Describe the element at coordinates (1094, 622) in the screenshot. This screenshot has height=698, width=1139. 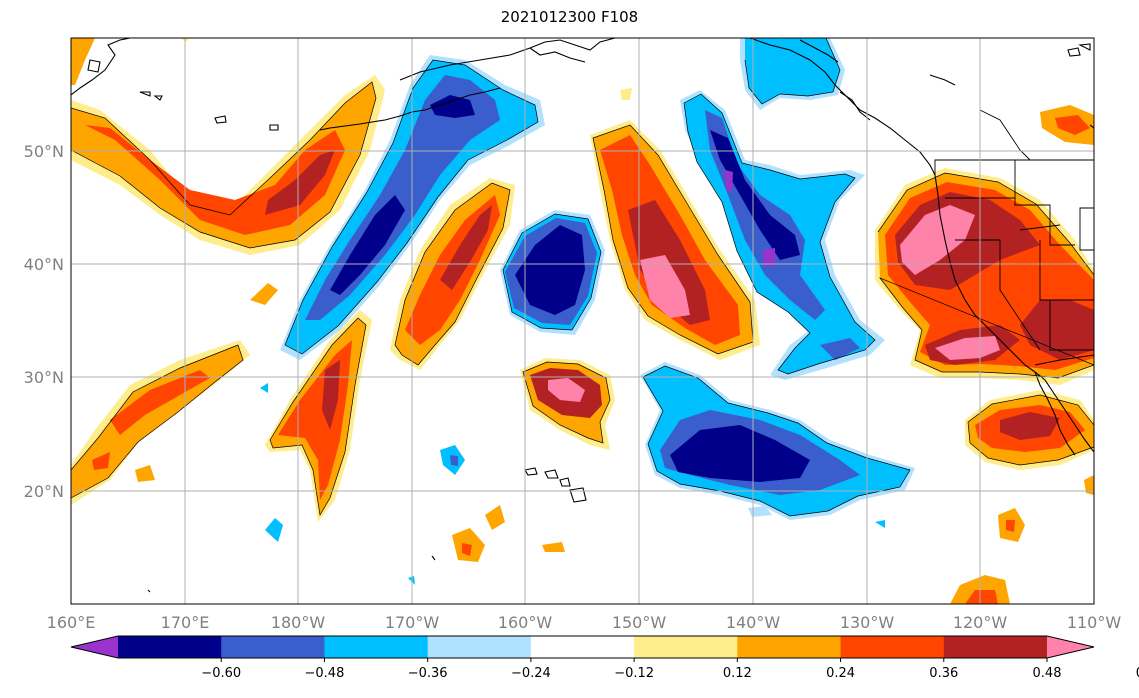
I see `lon-tick-label: 110°W` at that location.